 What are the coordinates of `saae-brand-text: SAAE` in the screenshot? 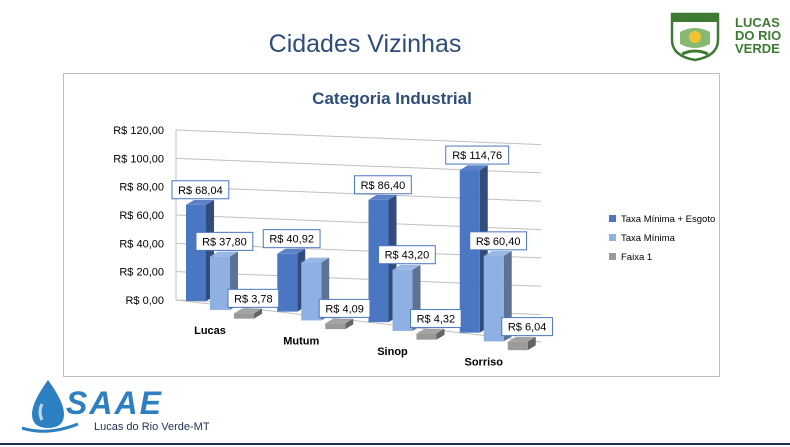 It's located at (114, 403).